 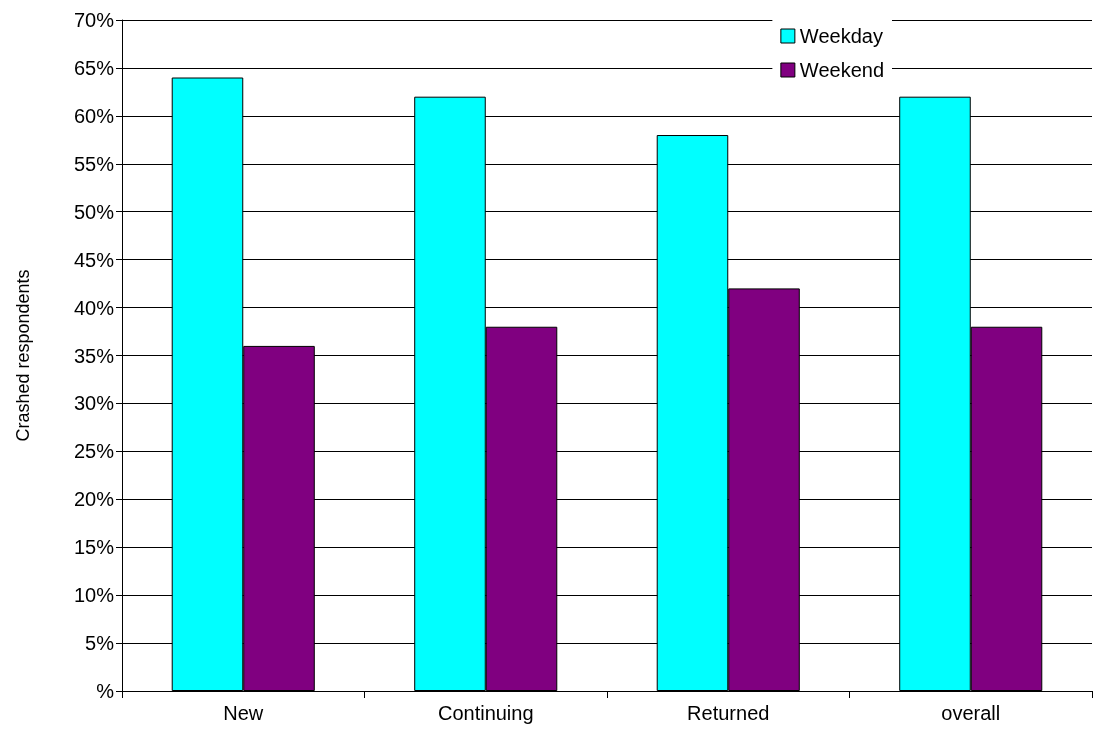 What do you see at coordinates (842, 70) in the screenshot?
I see `legend-label: Weekend` at bounding box center [842, 70].